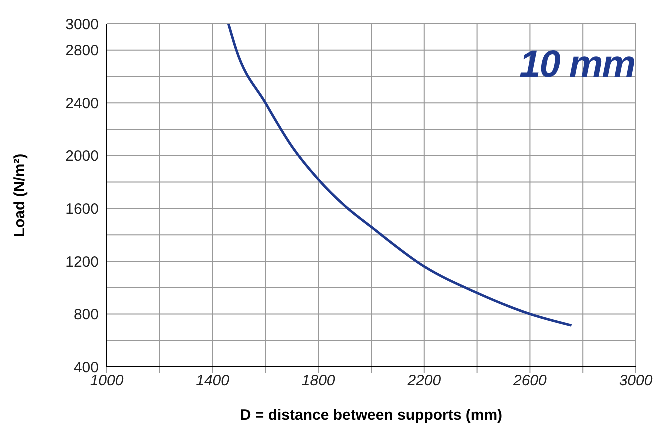 The width and height of the screenshot is (659, 440). Describe the element at coordinates (86, 315) in the screenshot. I see `y-tick-label: 800` at that location.